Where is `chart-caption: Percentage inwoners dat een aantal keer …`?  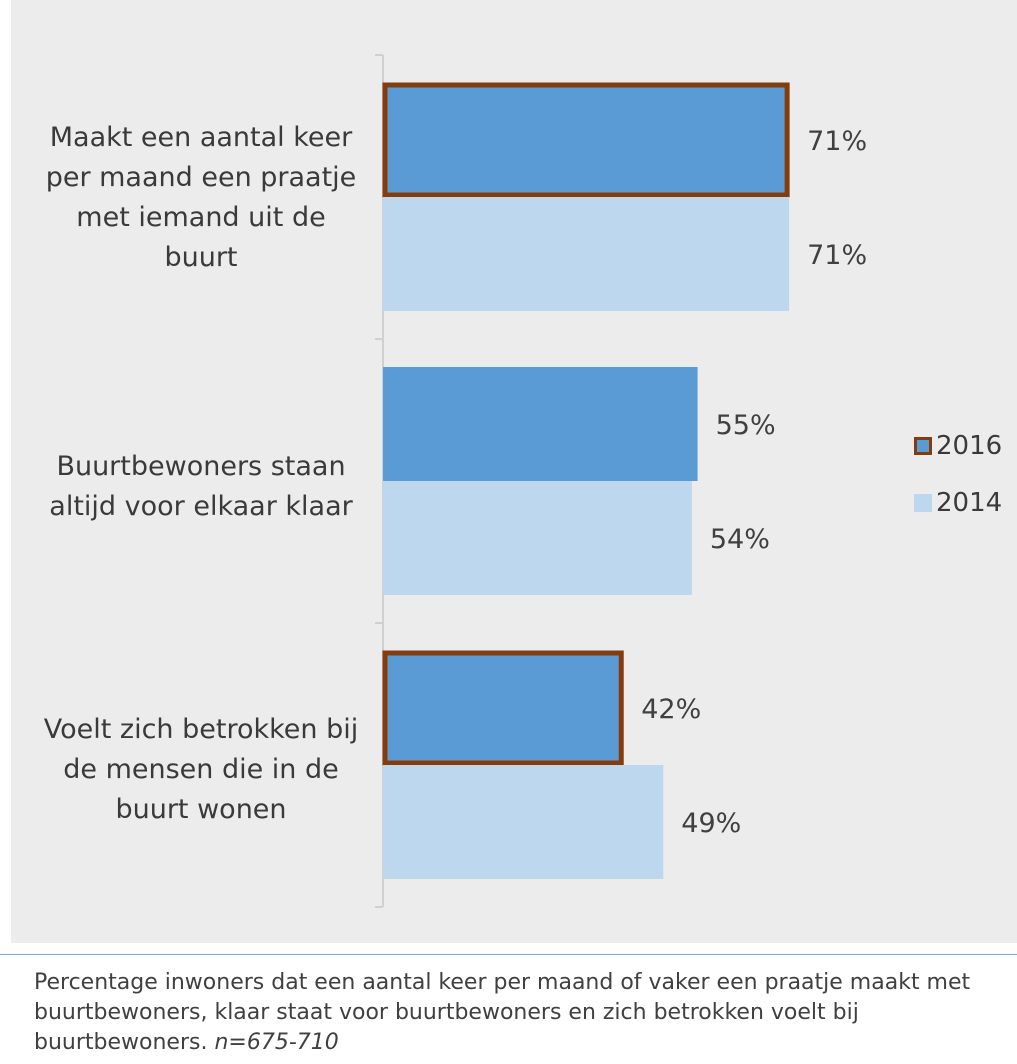
chart-caption: Percentage inwoners dat een aantal keer … is located at coordinates (519, 1013).